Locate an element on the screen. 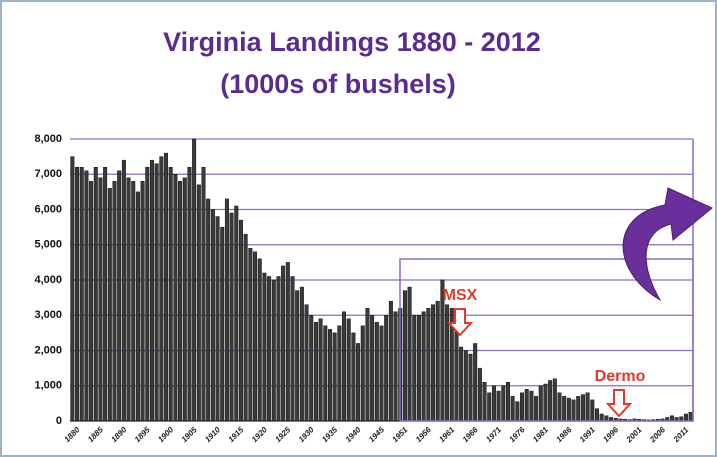 The width and height of the screenshot is (717, 457). y-tick-label: 8,000 is located at coordinates (48, 139).